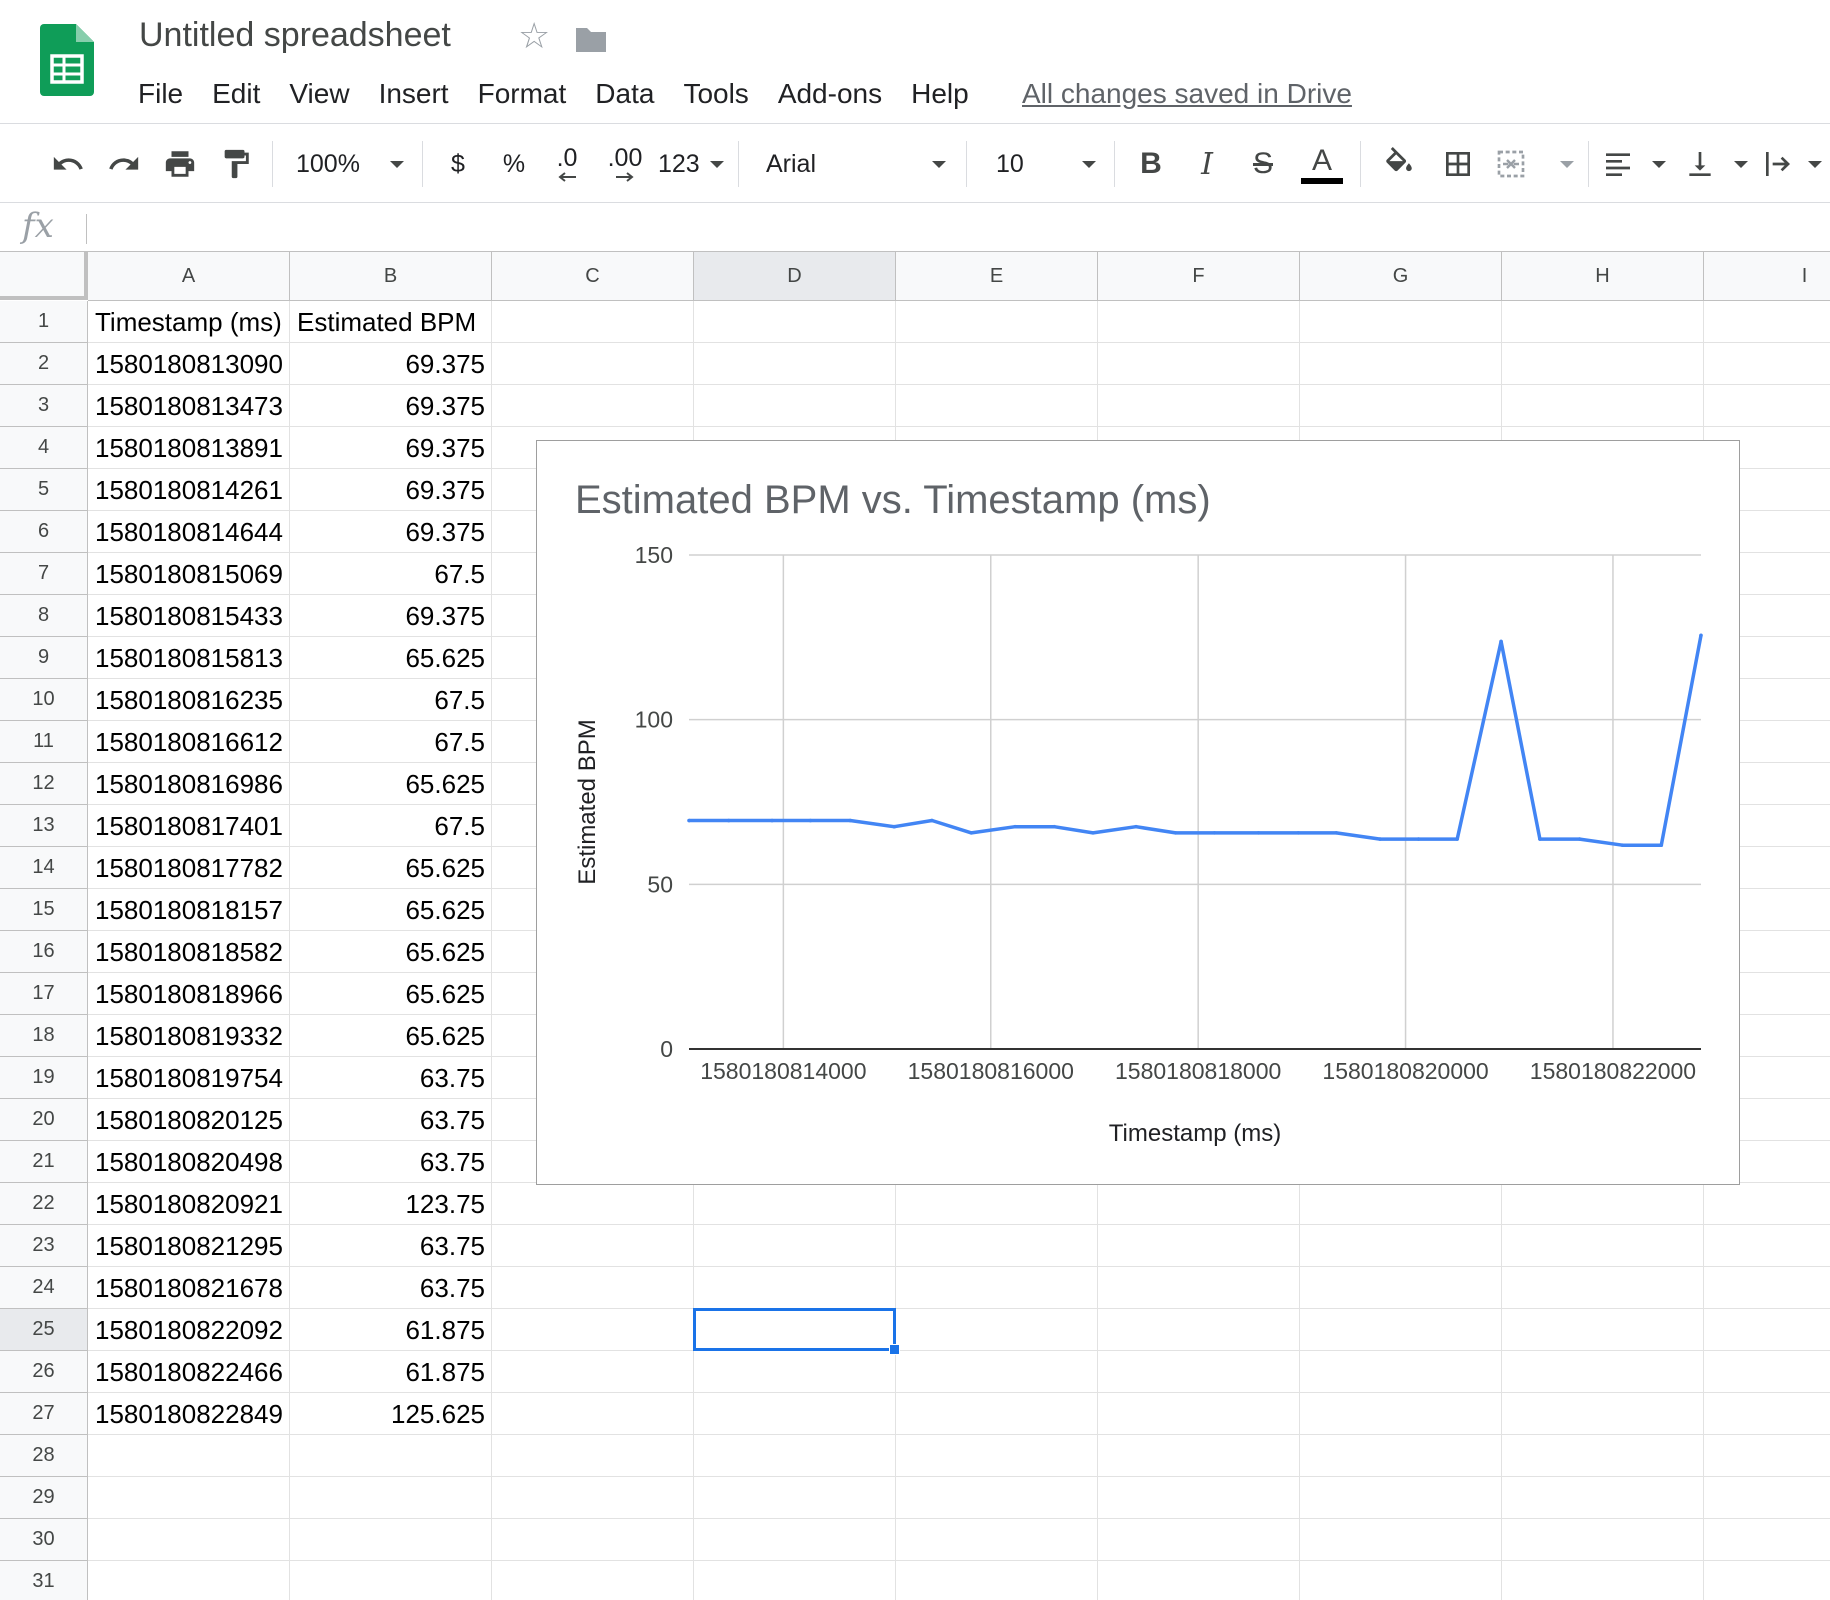  Describe the element at coordinates (189, 1078) in the screenshot. I see `timestamp-cell: 1580180819754` at that location.